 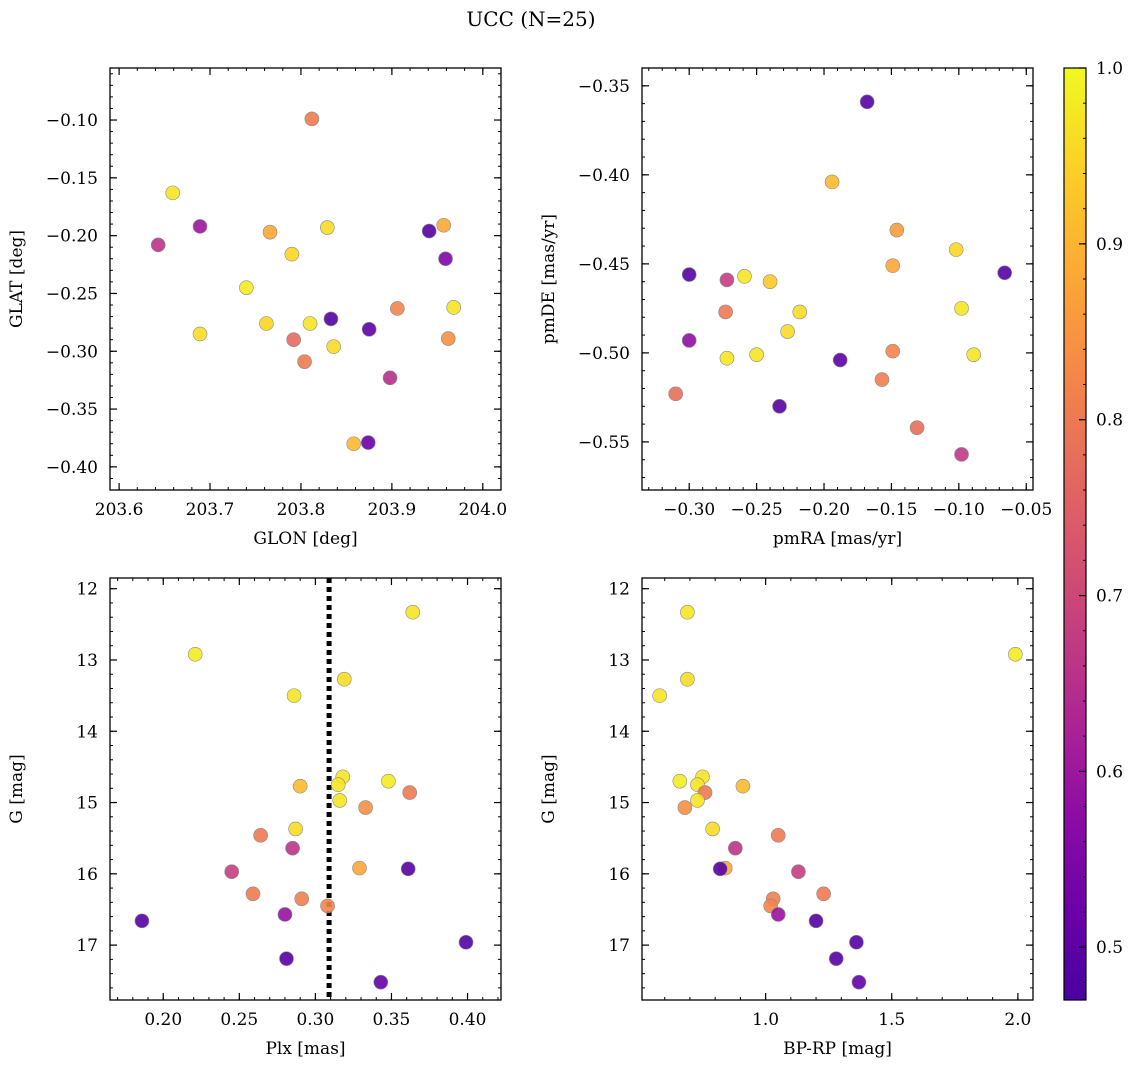 What do you see at coordinates (549, 279) in the screenshot?
I see `y-axis-label: pmDE [mas/yr]` at bounding box center [549, 279].